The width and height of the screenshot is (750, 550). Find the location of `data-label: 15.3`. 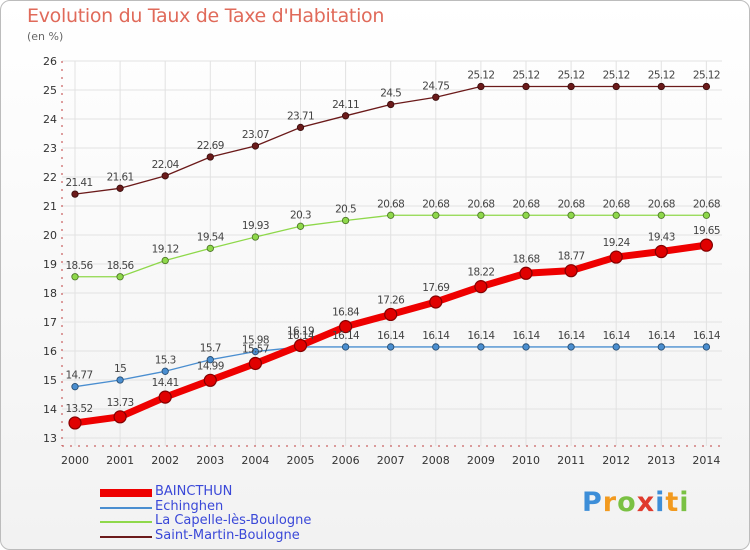

data-label: 15.3 is located at coordinates (165, 360).